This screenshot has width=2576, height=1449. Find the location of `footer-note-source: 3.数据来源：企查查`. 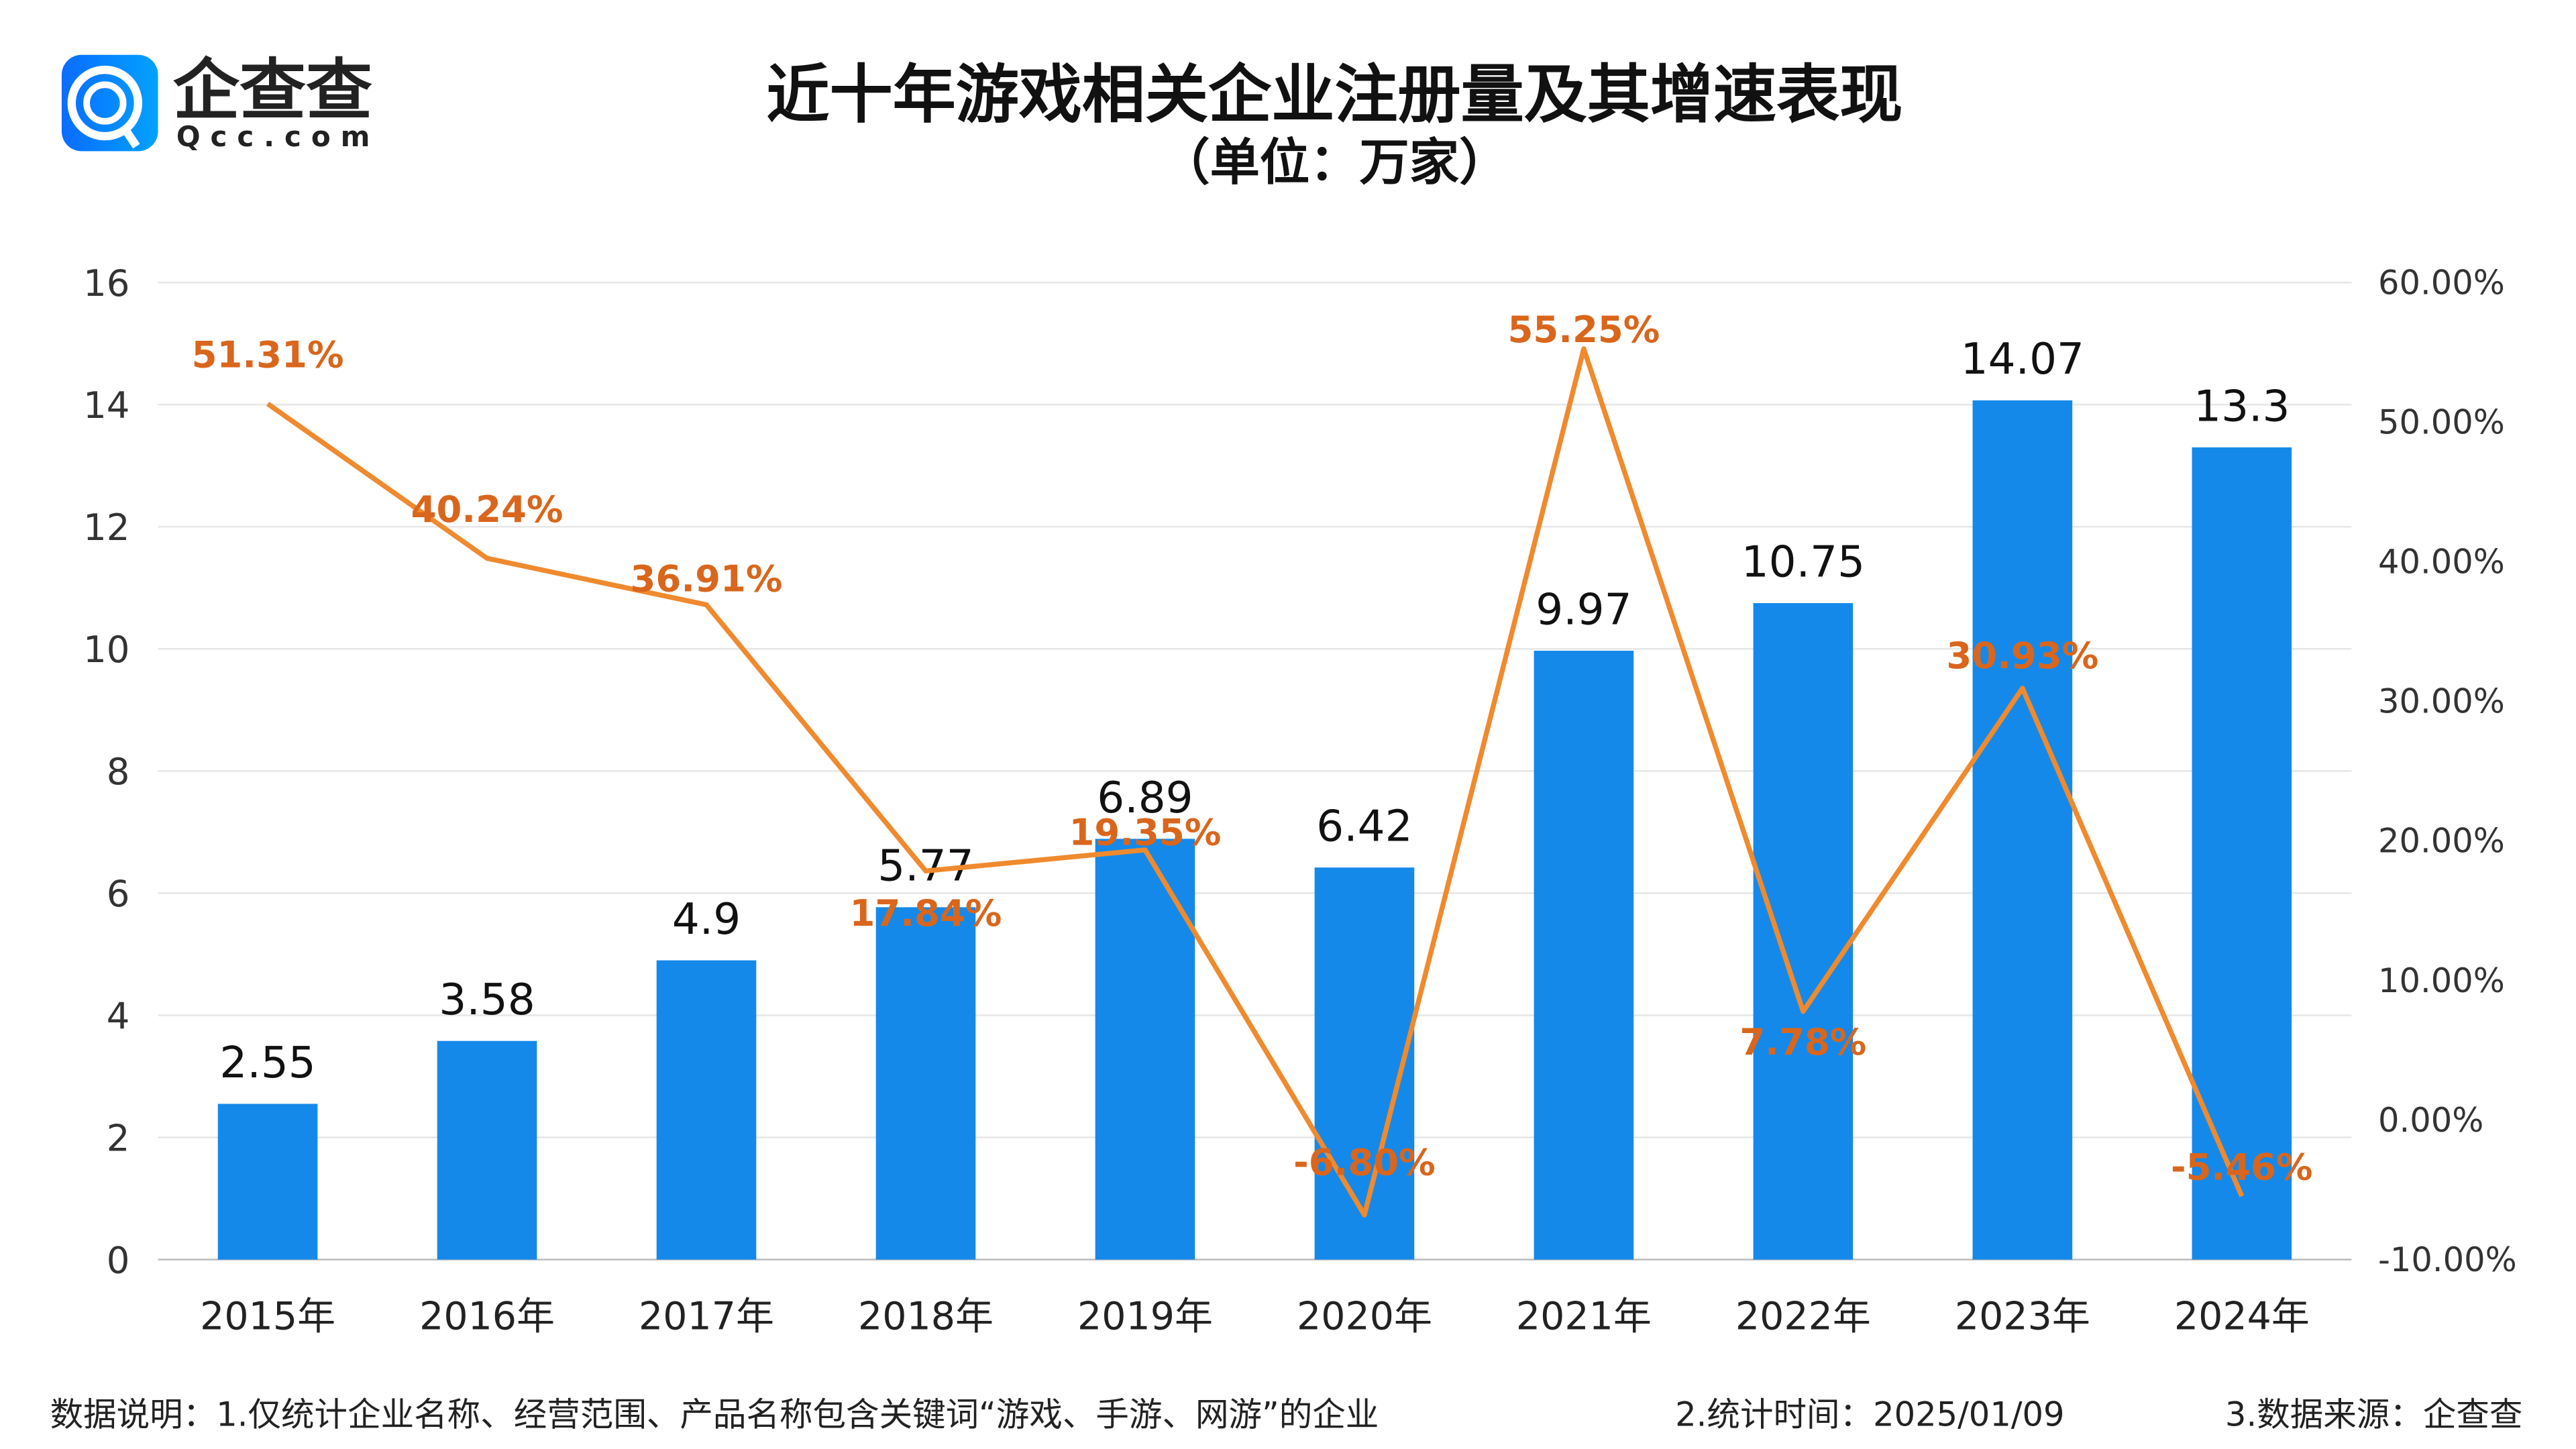

footer-note-source: 3.数据来源：企查查 is located at coordinates (2374, 1414).